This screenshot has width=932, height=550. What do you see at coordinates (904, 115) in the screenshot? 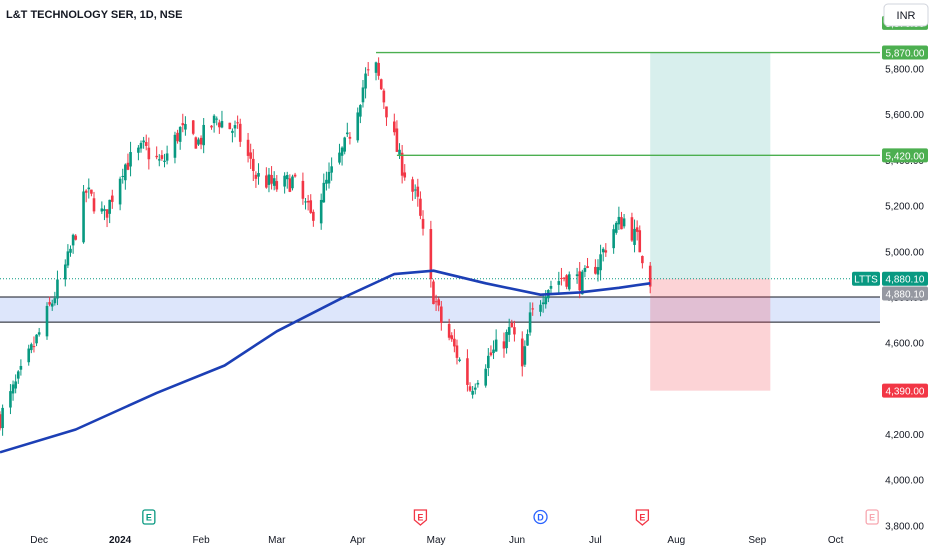
I see `y-tick-label: 5,600.00` at bounding box center [904, 115].